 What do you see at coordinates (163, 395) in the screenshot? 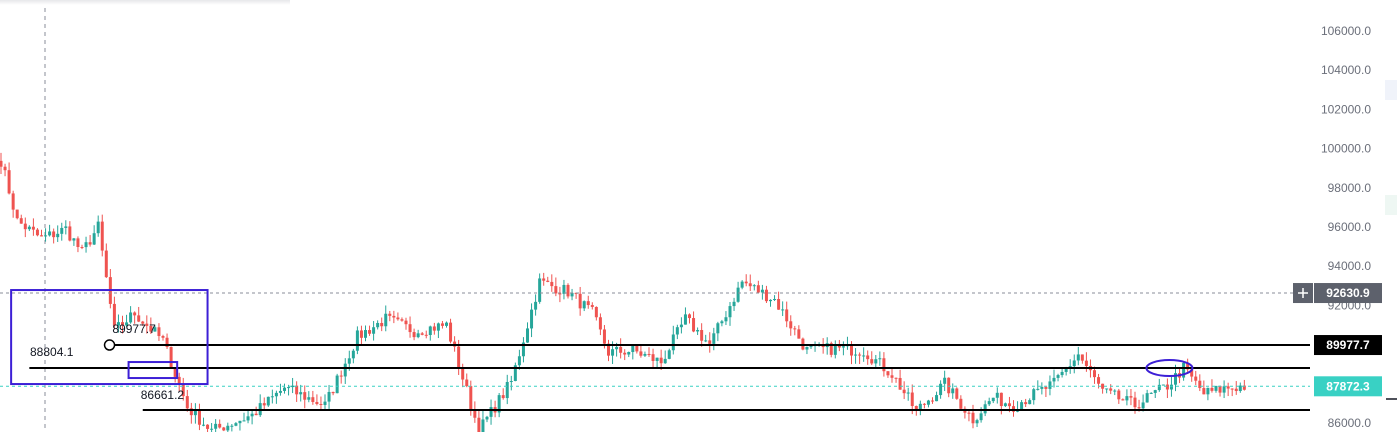
I see `annotation-label-86661: 86661.2` at bounding box center [163, 395].